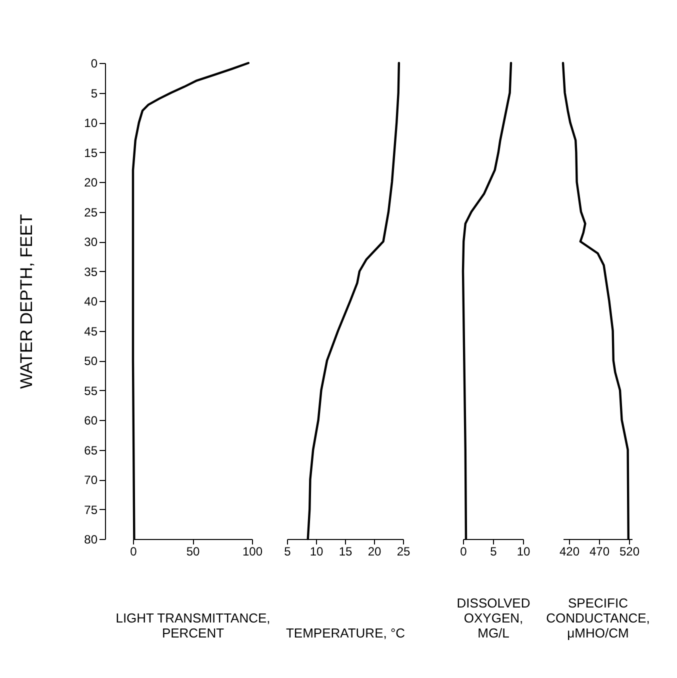  I want to click on y-tick-label: 30, so click(91, 242).